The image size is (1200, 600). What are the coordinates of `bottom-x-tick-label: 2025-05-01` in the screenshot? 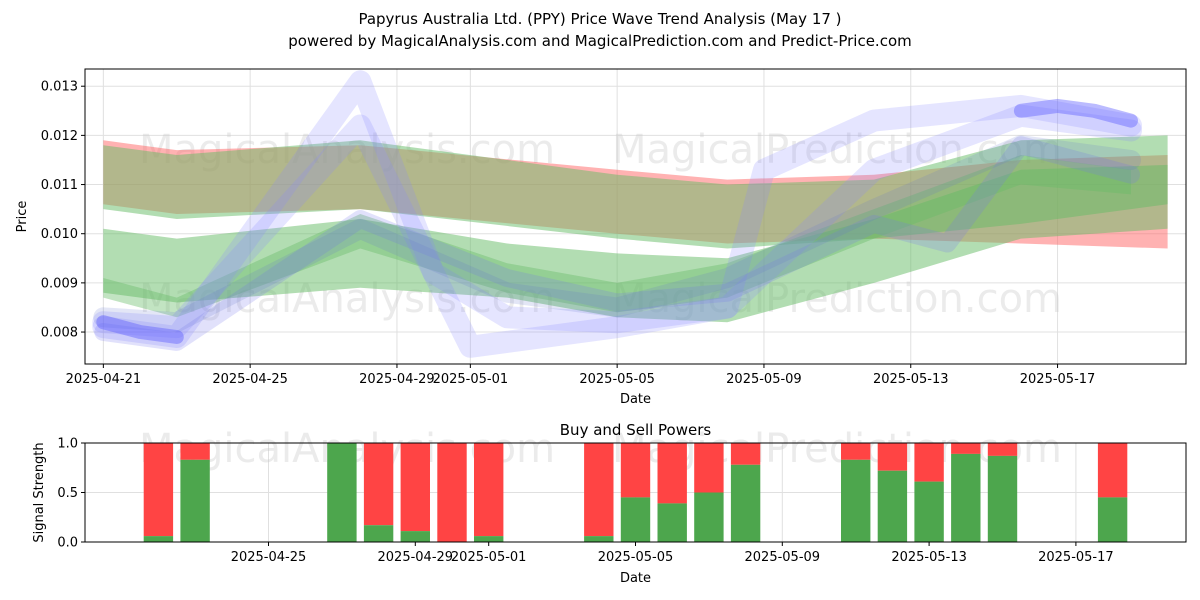 It's located at (489, 557).